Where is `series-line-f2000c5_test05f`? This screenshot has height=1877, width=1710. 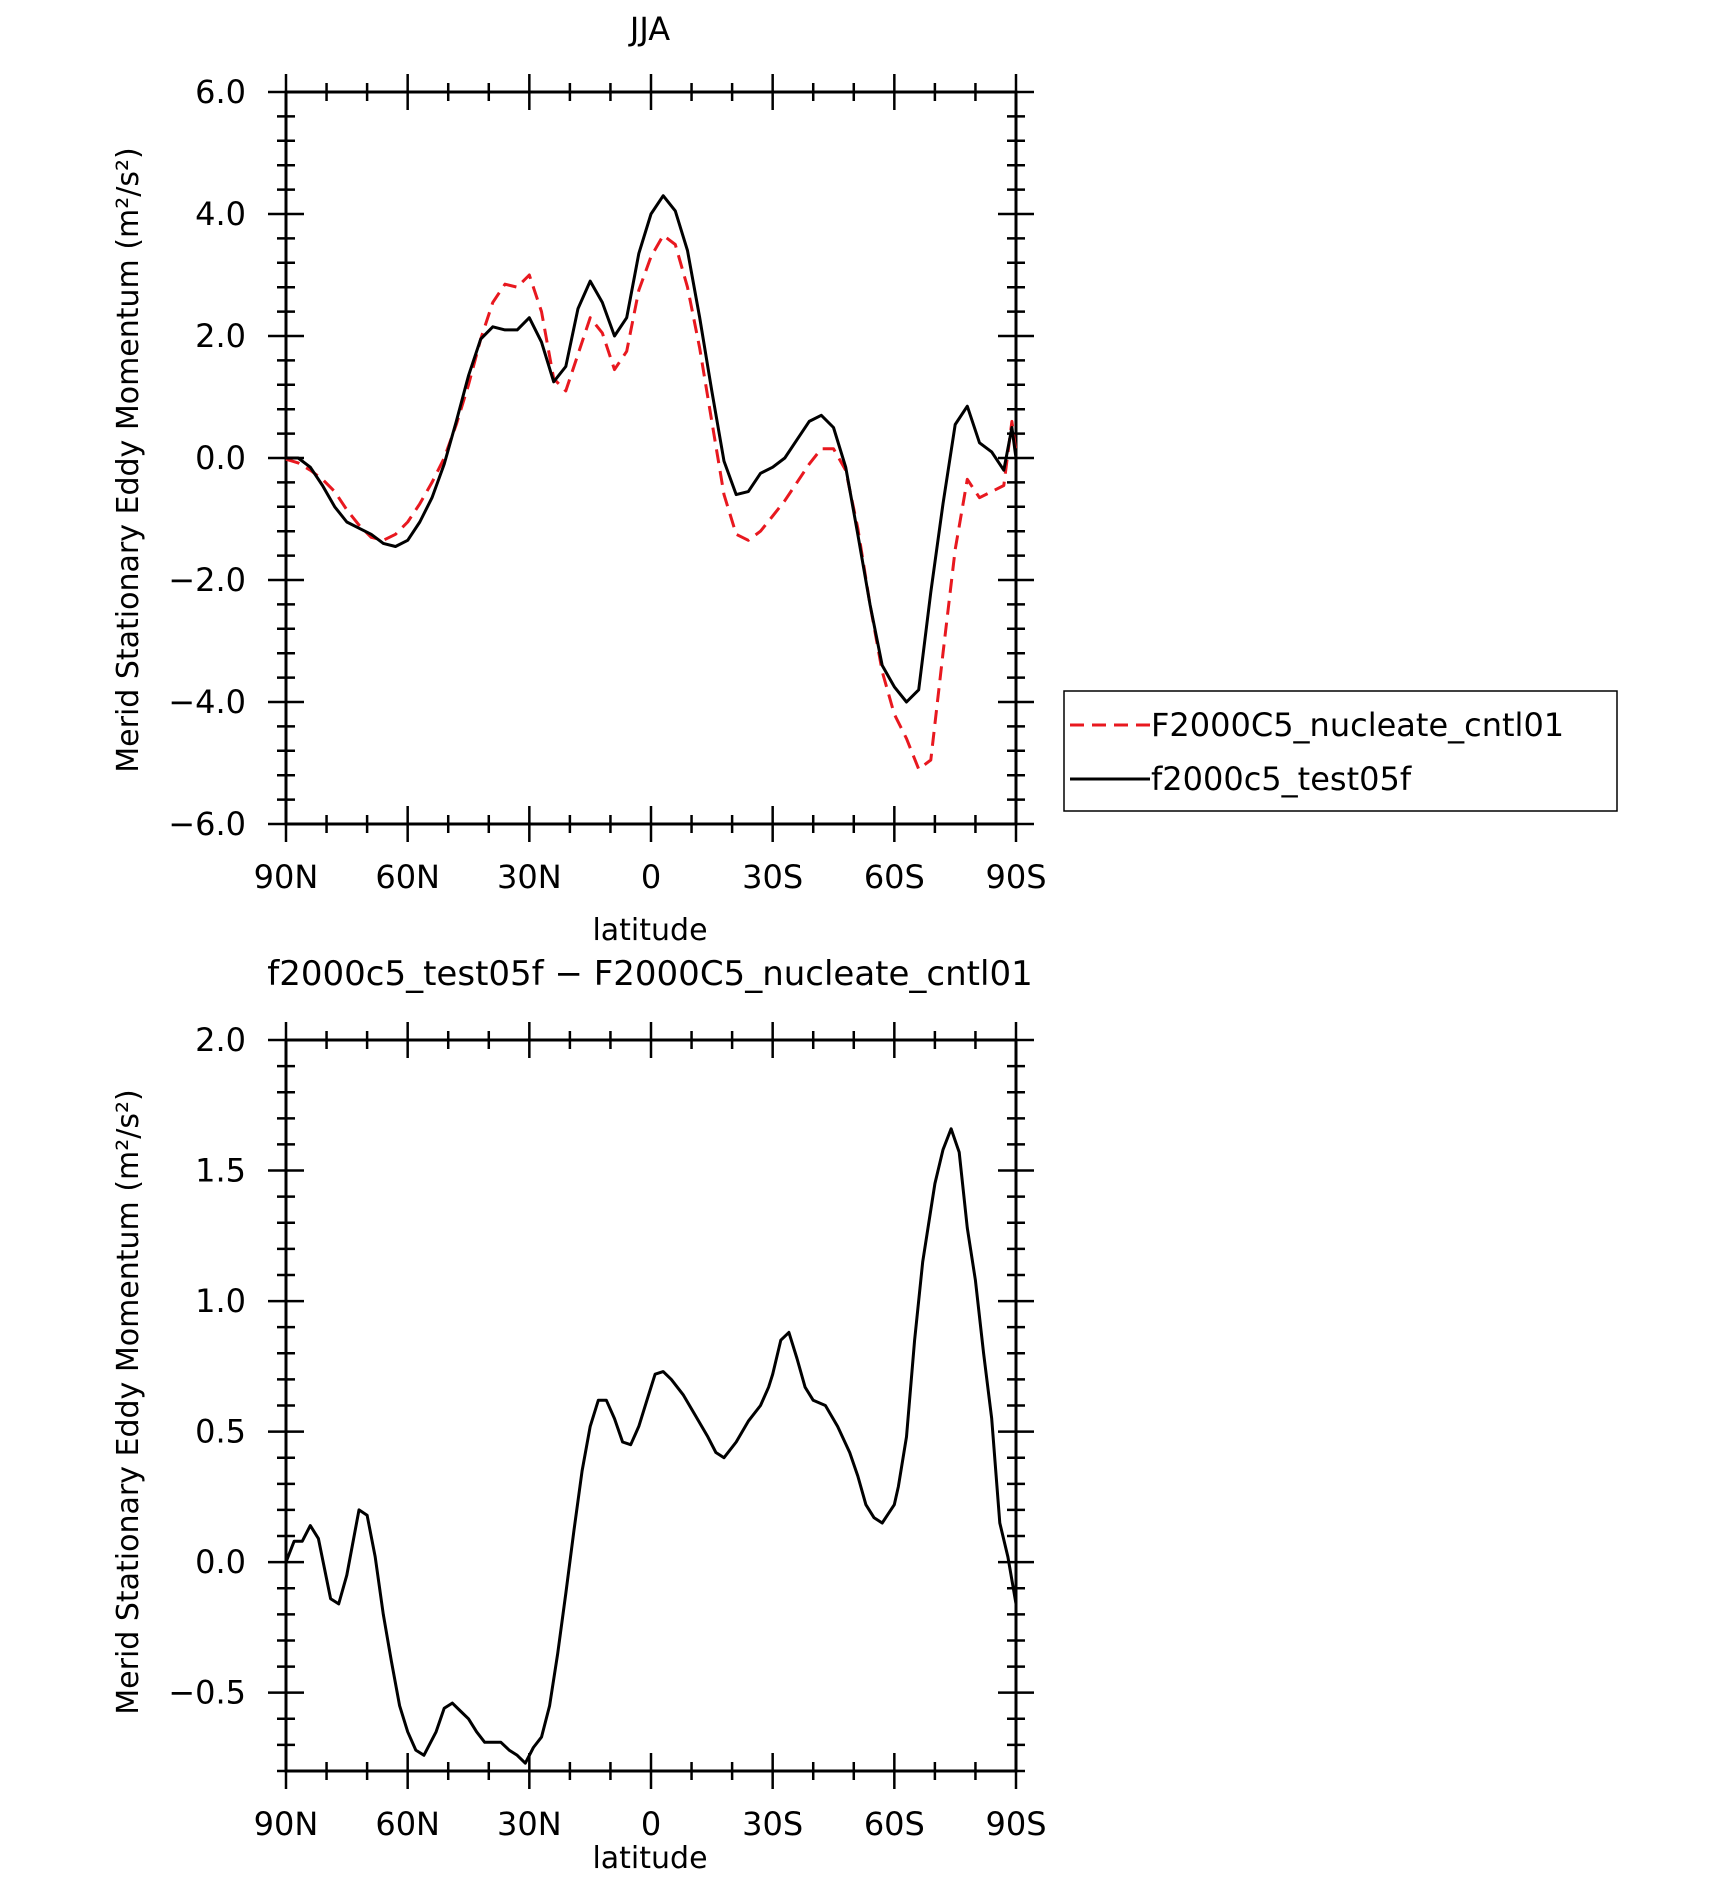
series-line-f2000c5_test05f is located at coordinates (652, 449).